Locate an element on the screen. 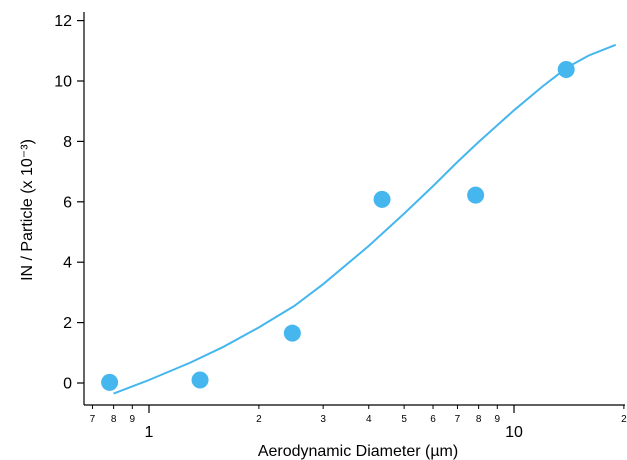 This screenshot has height=460, width=627. y-tick-label: 6 is located at coordinates (67, 202).